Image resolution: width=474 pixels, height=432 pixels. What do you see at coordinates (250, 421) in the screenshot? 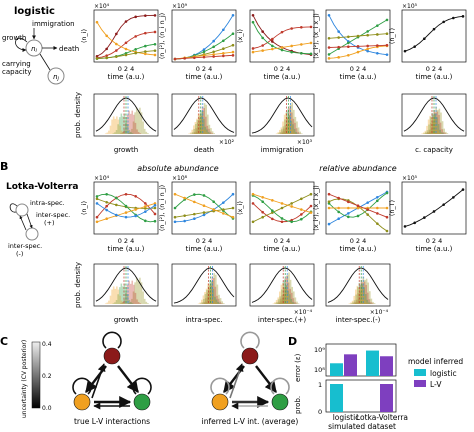
I see `caption-inferred: inferred L-V int. (average)` at bounding box center [250, 421].